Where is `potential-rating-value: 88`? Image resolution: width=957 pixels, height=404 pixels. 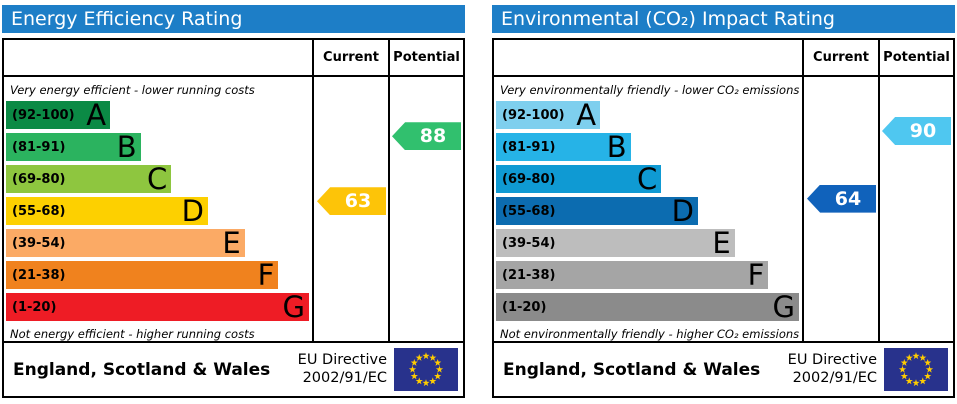
potential-rating-value: 88 is located at coordinates (433, 136).